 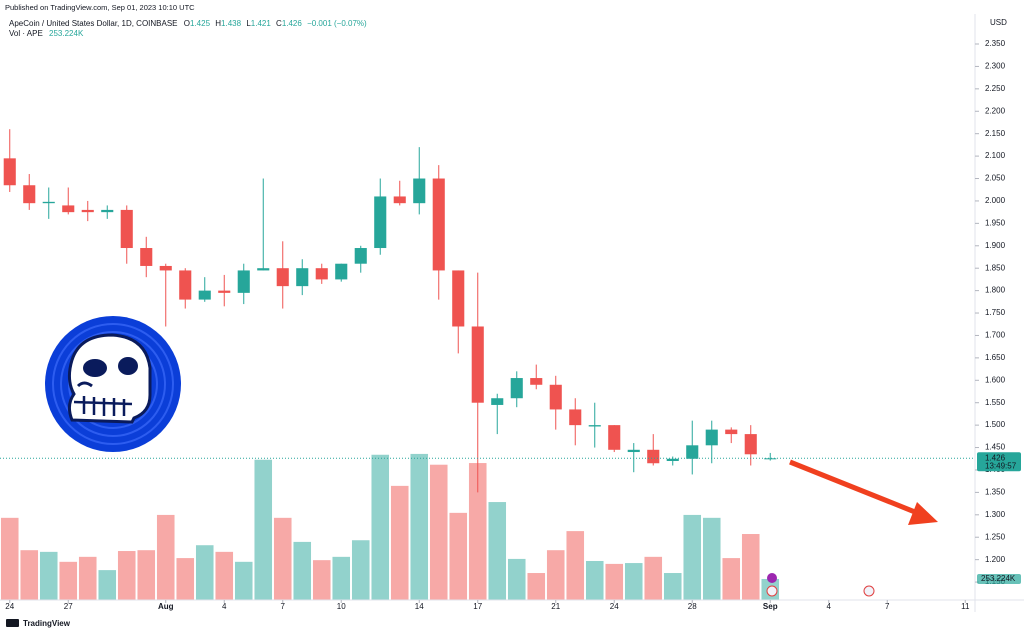 I want to click on ohlc-prefix: C, so click(x=279, y=23).